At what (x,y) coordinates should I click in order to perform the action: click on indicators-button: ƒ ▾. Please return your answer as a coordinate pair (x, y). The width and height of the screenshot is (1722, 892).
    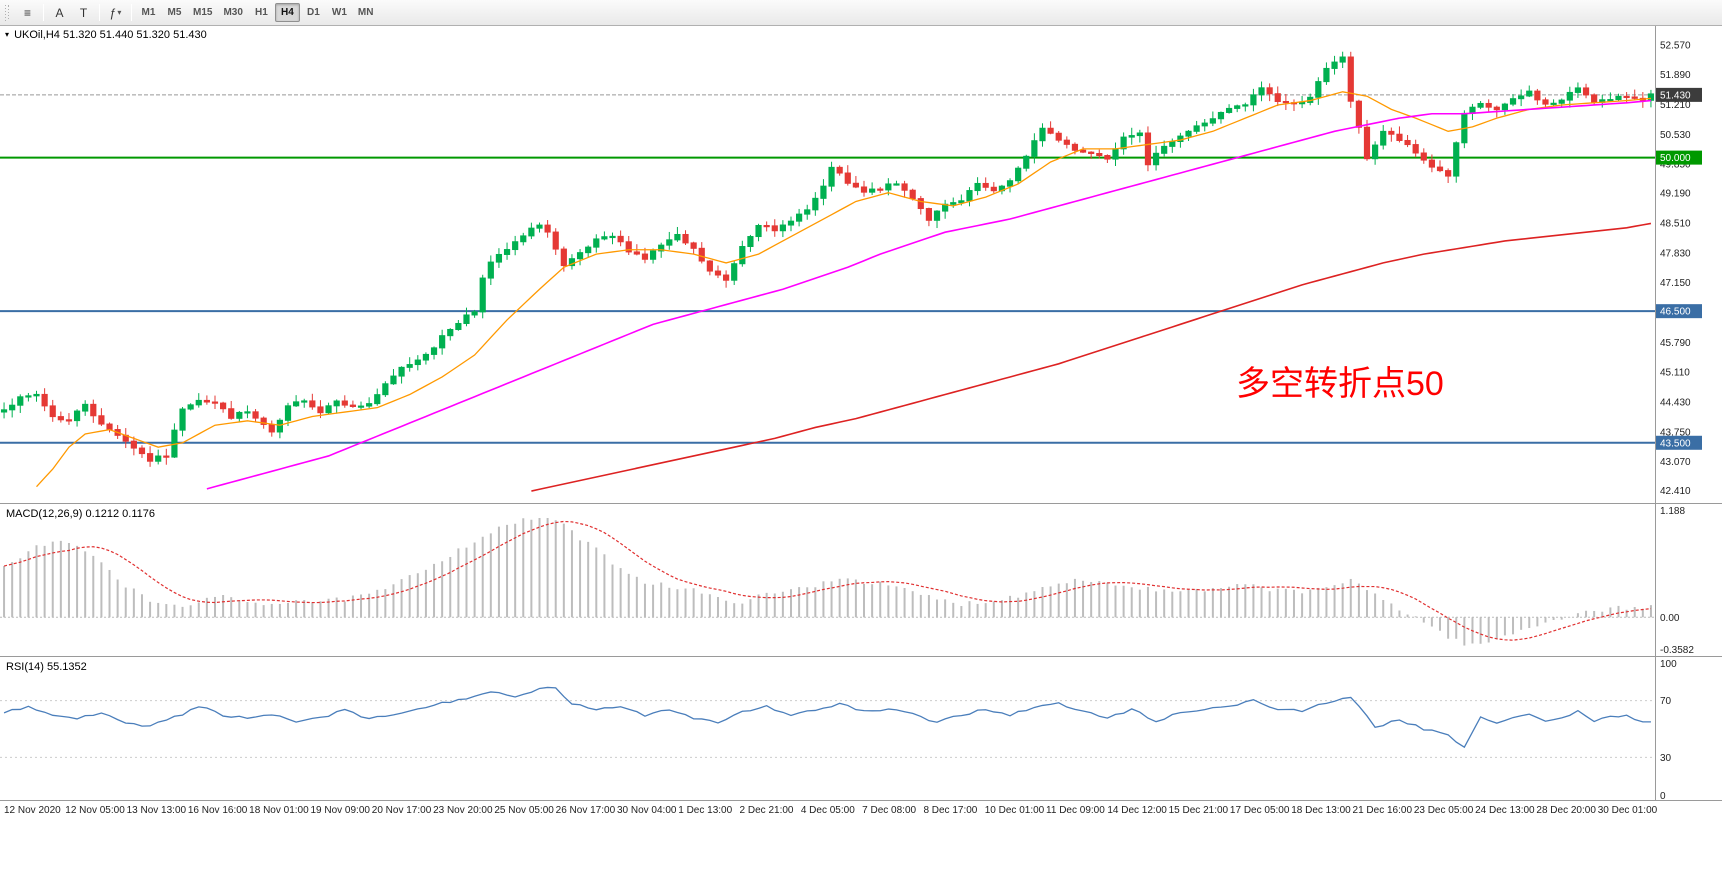
    Looking at the image, I should click on (115, 12).